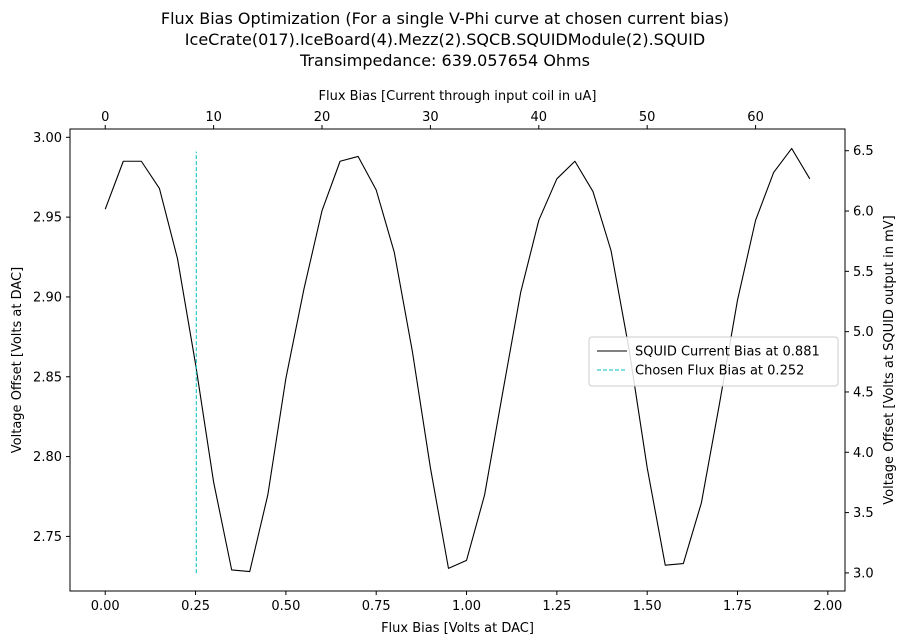 The image size is (906, 644). I want to click on x-tick-label: 0.25, so click(195, 606).